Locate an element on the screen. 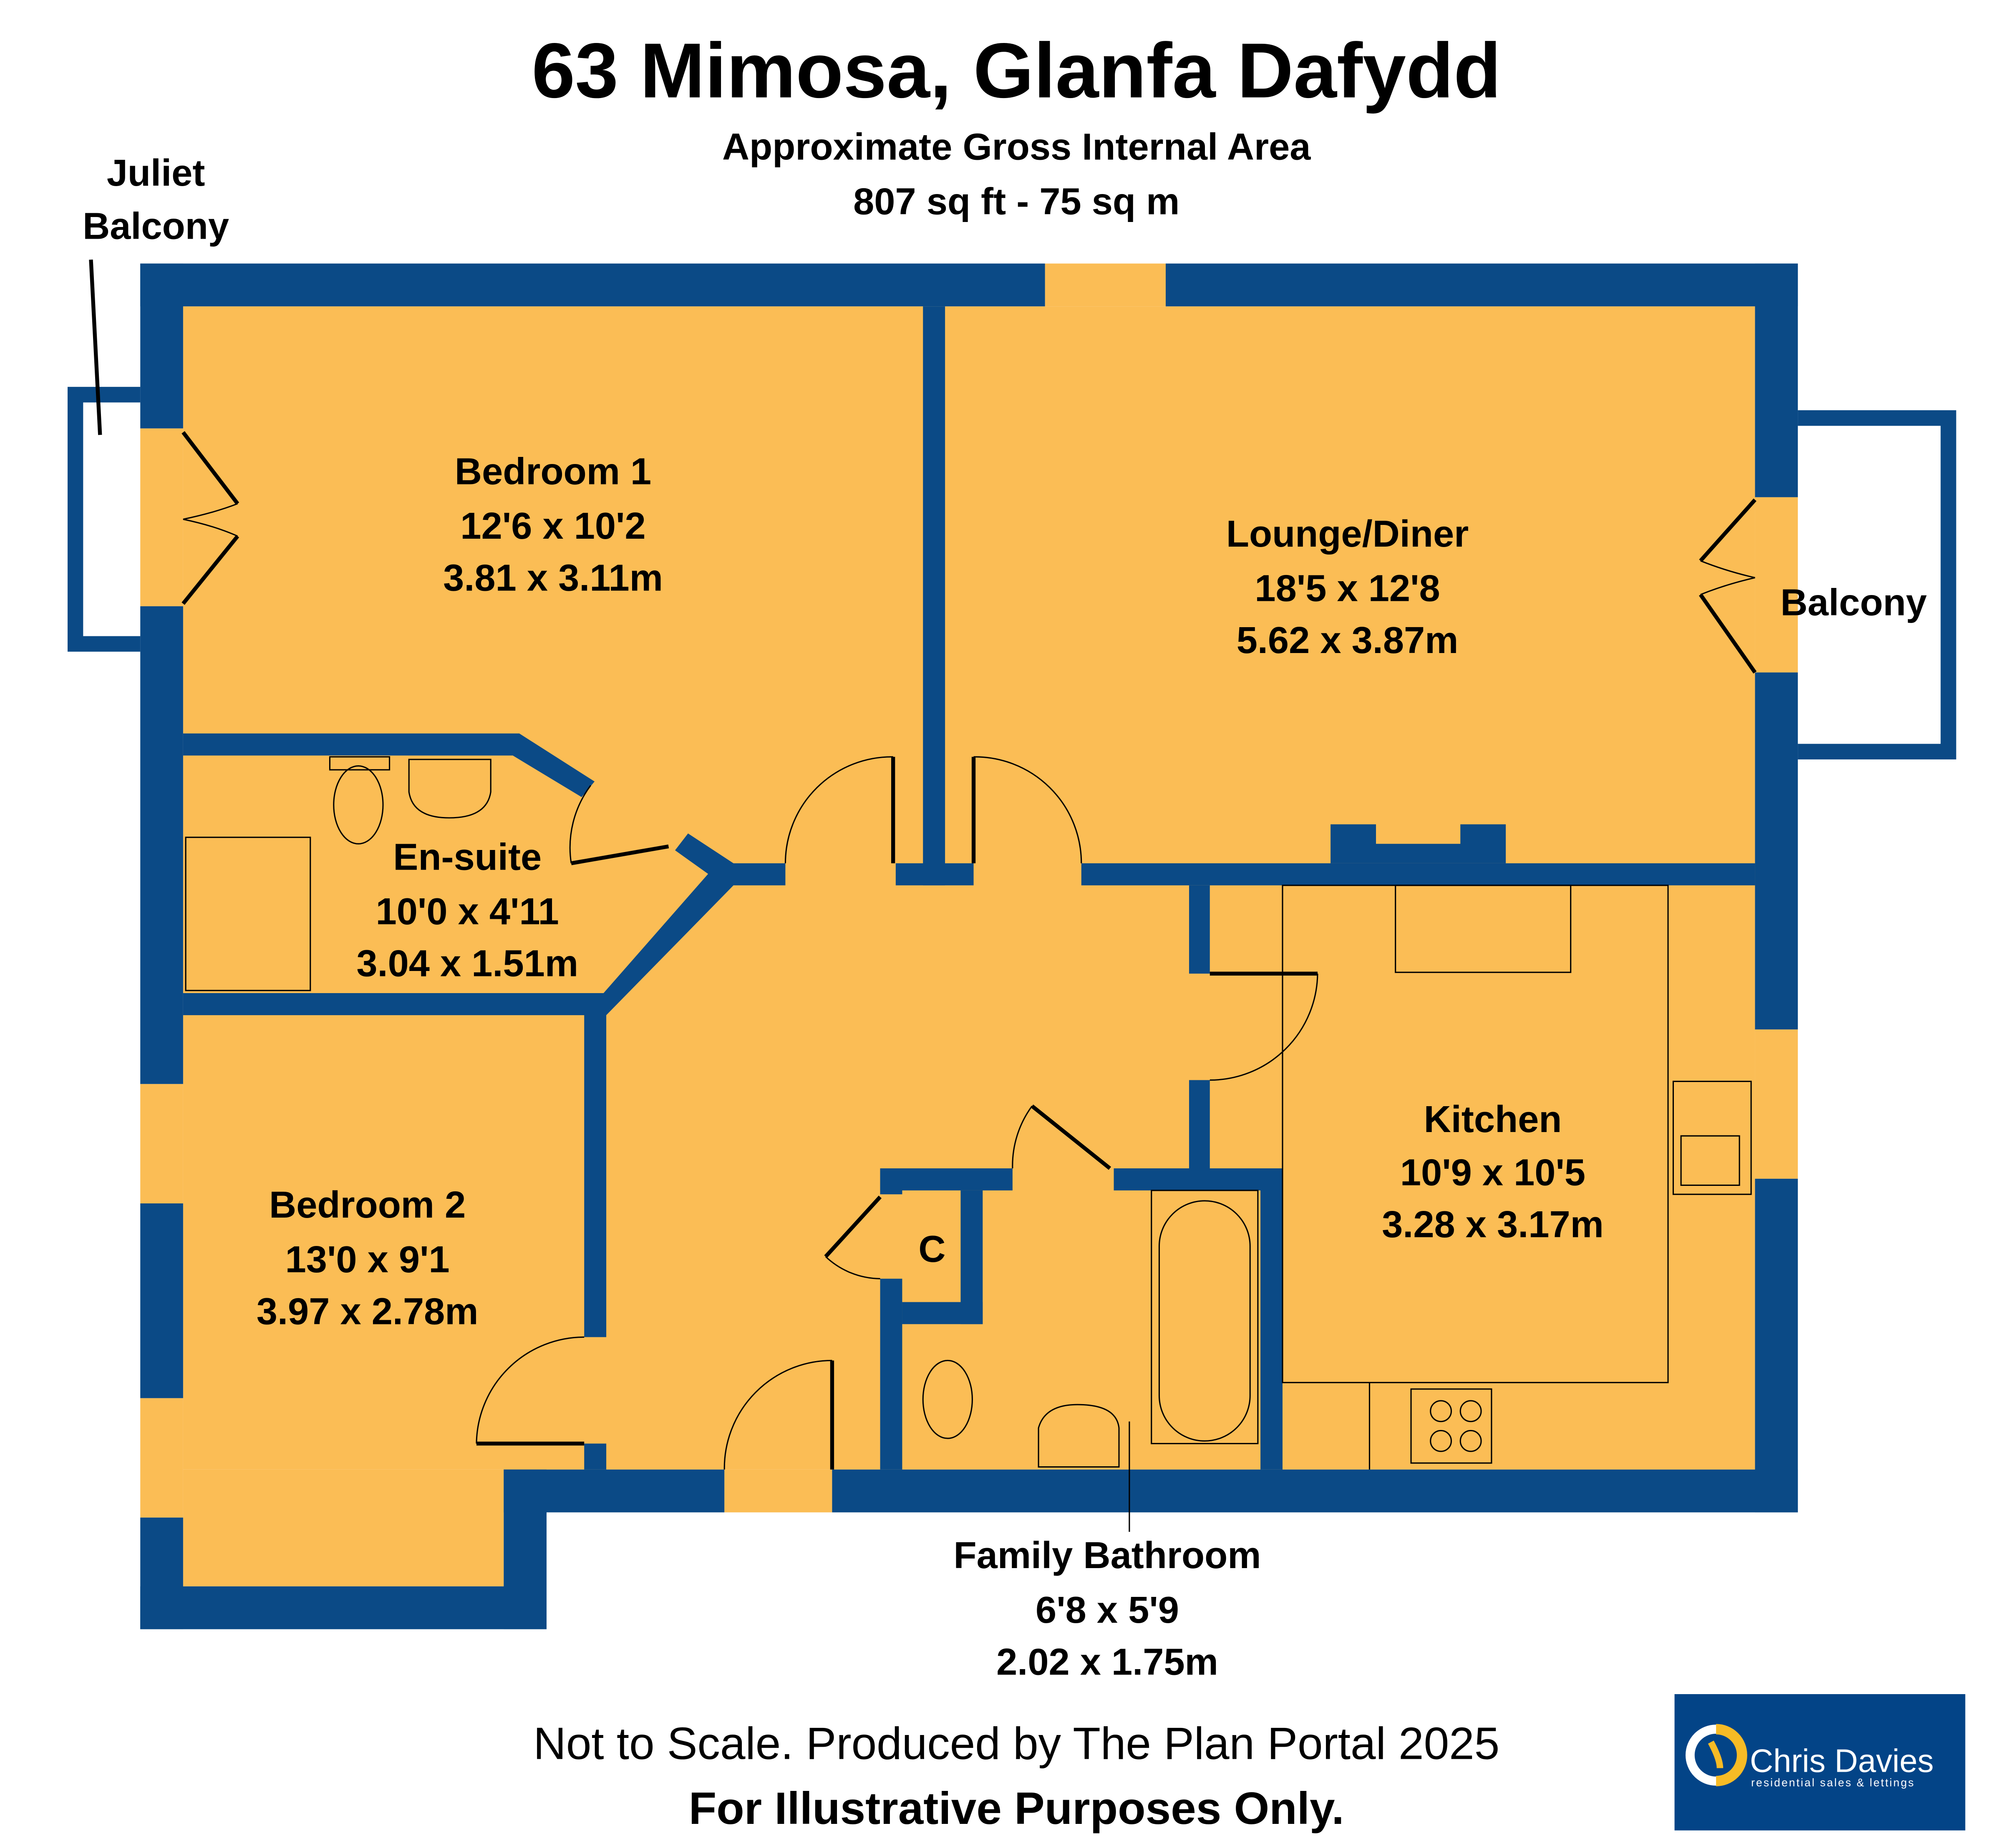  sink-icon is located at coordinates (450, 789).